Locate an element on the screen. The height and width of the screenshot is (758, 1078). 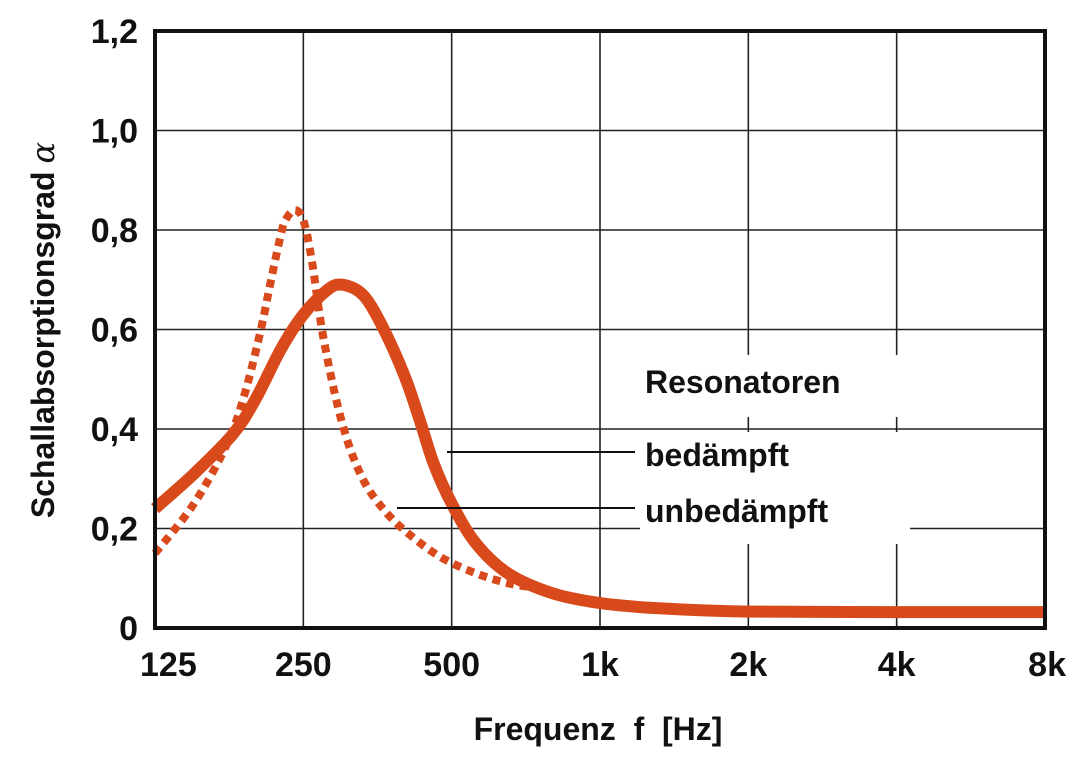
y-tick-label: 1,0 is located at coordinates (114, 132).